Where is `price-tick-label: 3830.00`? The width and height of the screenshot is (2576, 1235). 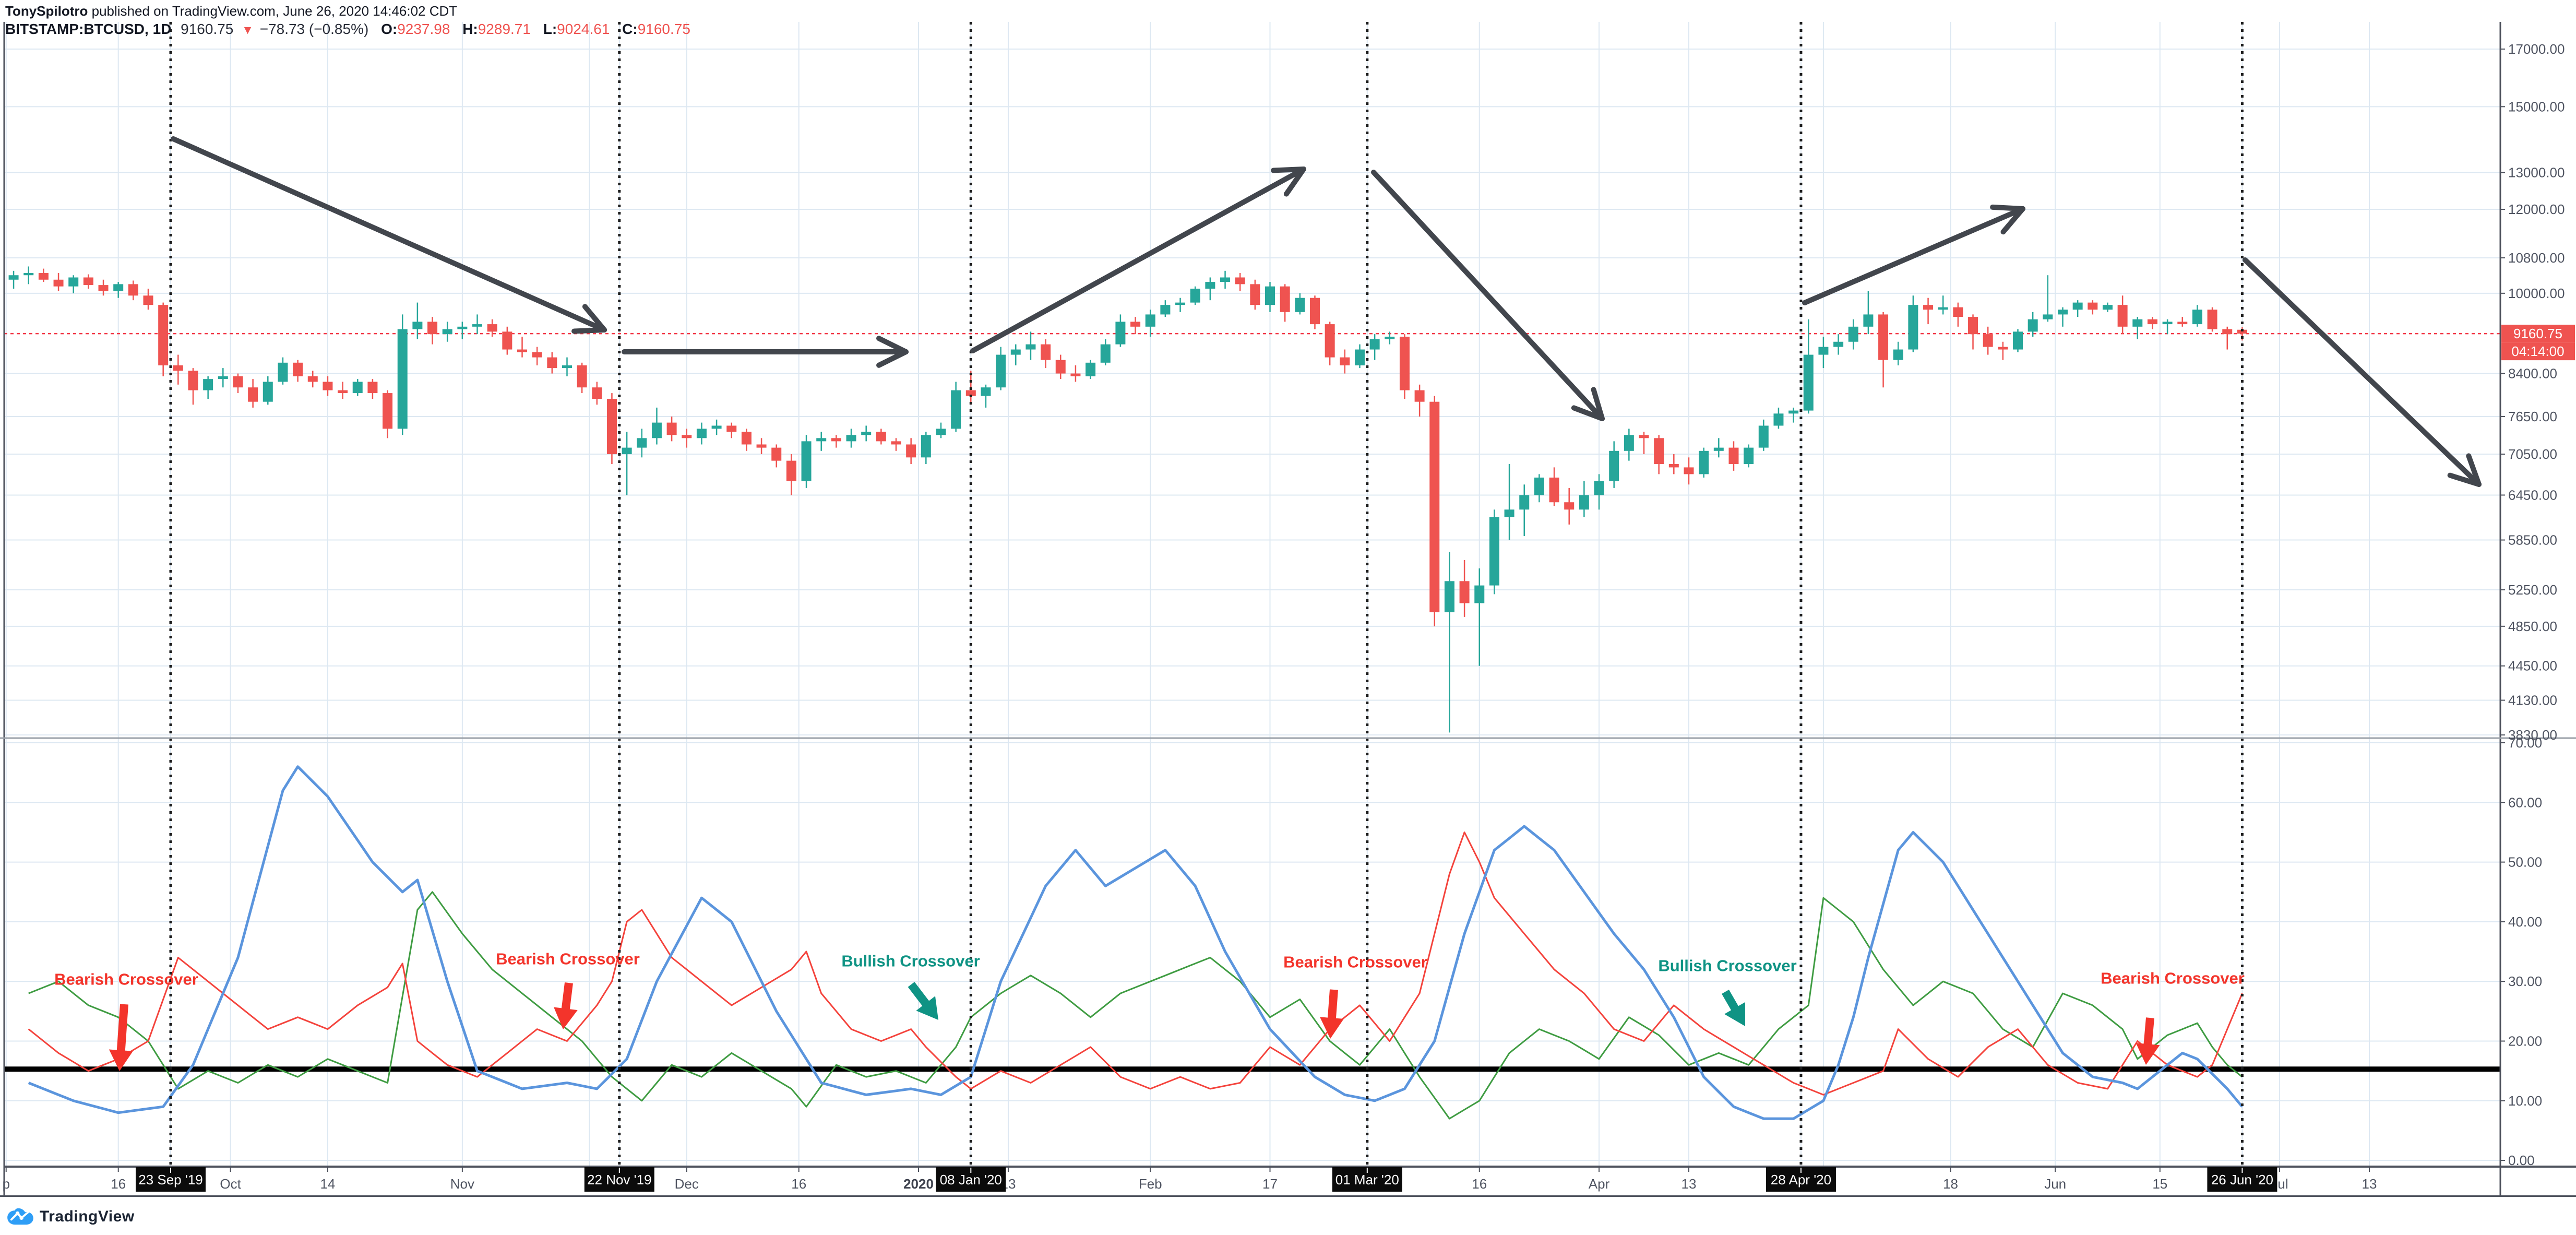
price-tick-label: 3830.00 is located at coordinates (2532, 735).